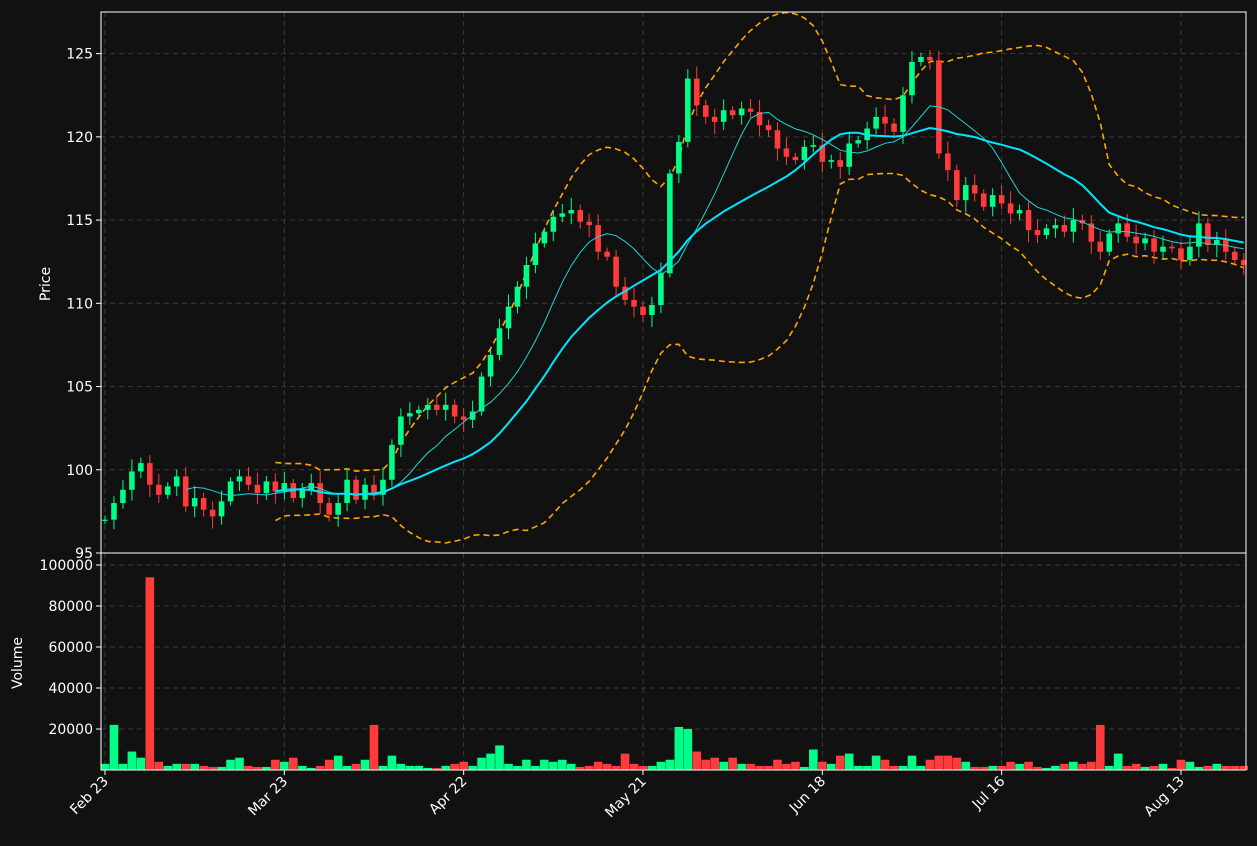  I want to click on price-tick-label: 105, so click(79, 388).